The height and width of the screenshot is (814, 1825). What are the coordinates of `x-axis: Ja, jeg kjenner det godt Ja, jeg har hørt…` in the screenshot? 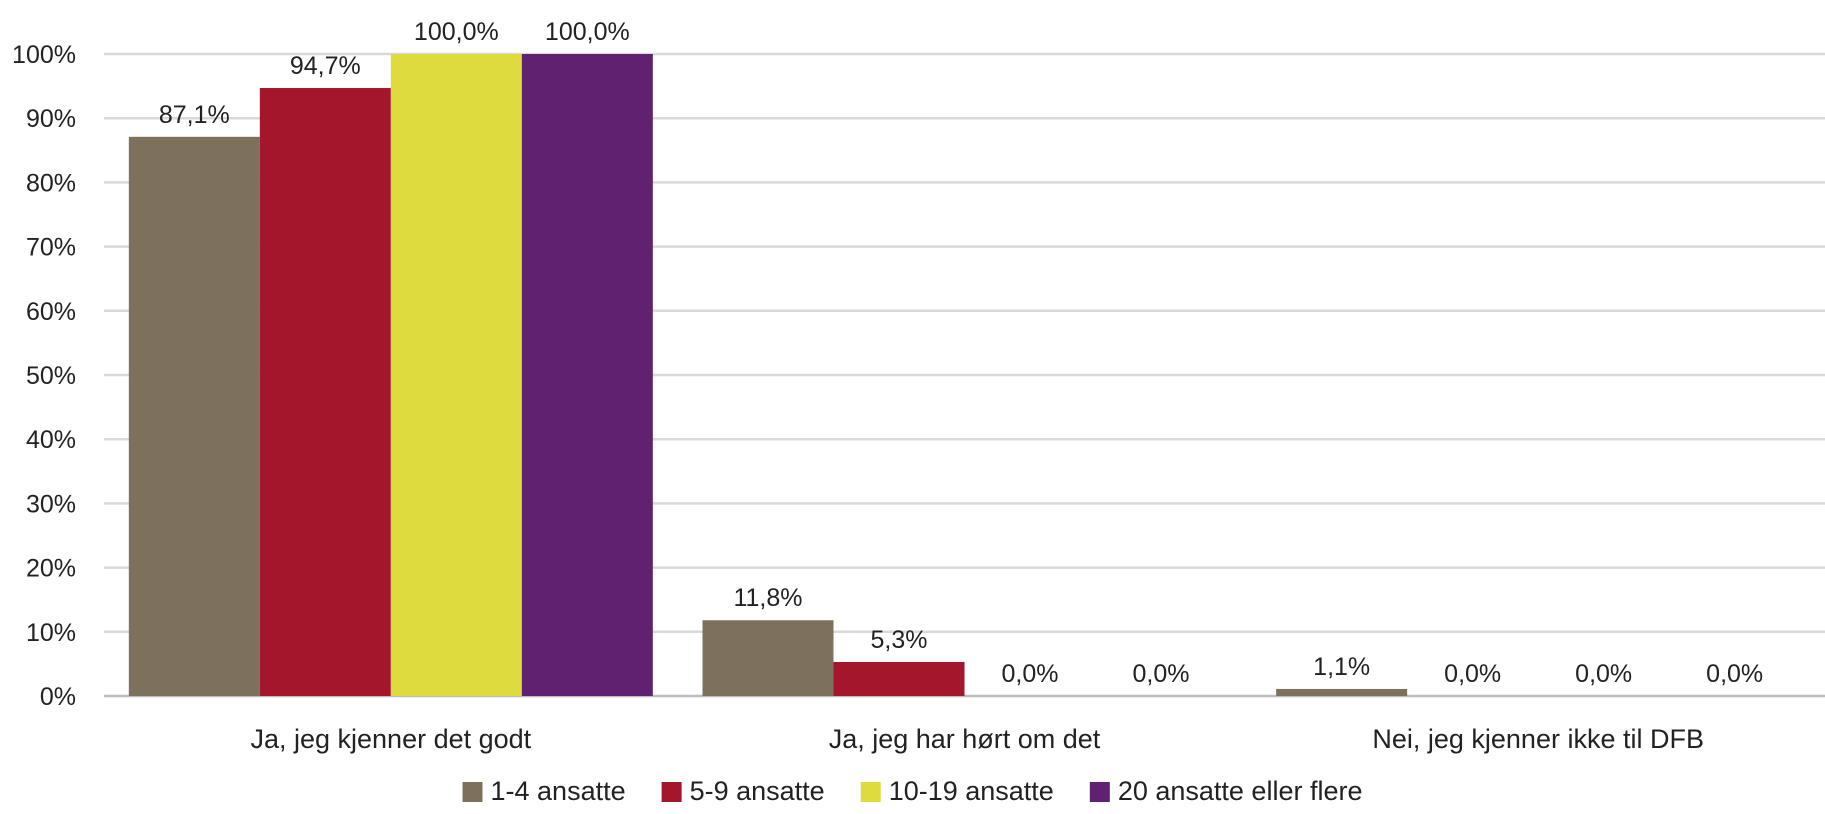 It's located at (976, 739).